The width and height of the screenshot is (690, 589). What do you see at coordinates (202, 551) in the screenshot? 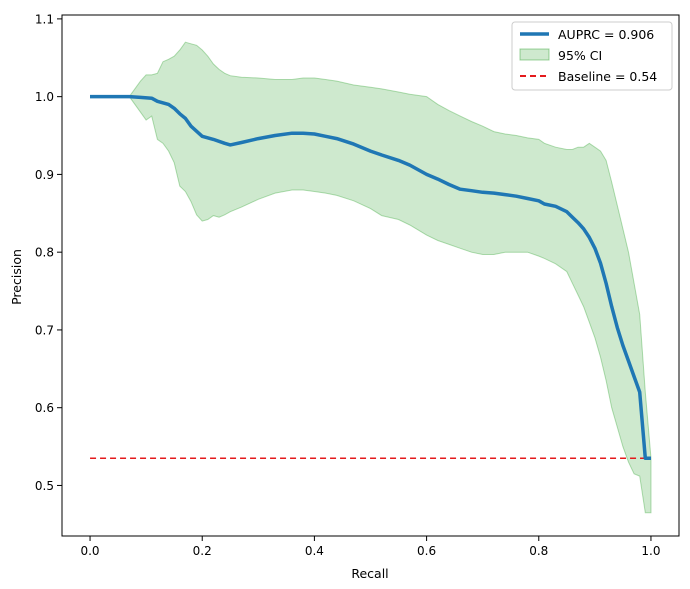
I see `x-tick-label: 0.2` at bounding box center [202, 551].